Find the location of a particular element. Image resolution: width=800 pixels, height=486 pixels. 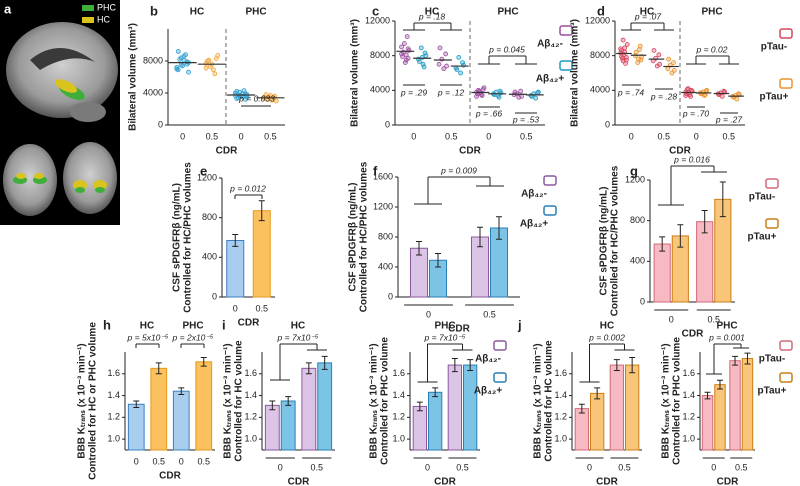

annotation: p = 0.016 is located at coordinates (691, 159).